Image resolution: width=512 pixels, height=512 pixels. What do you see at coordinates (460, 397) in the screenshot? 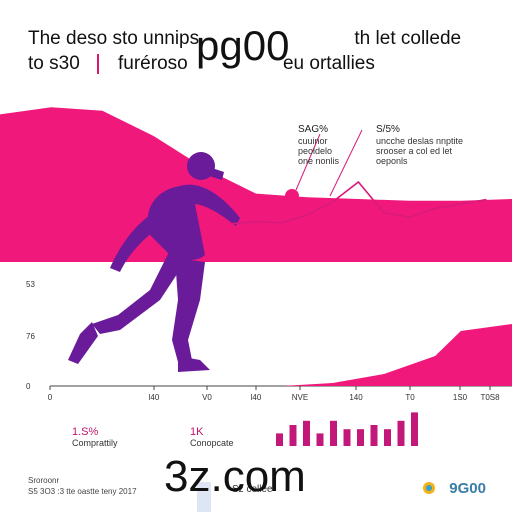
I see `x-tick-label: 1S0` at bounding box center [460, 397].